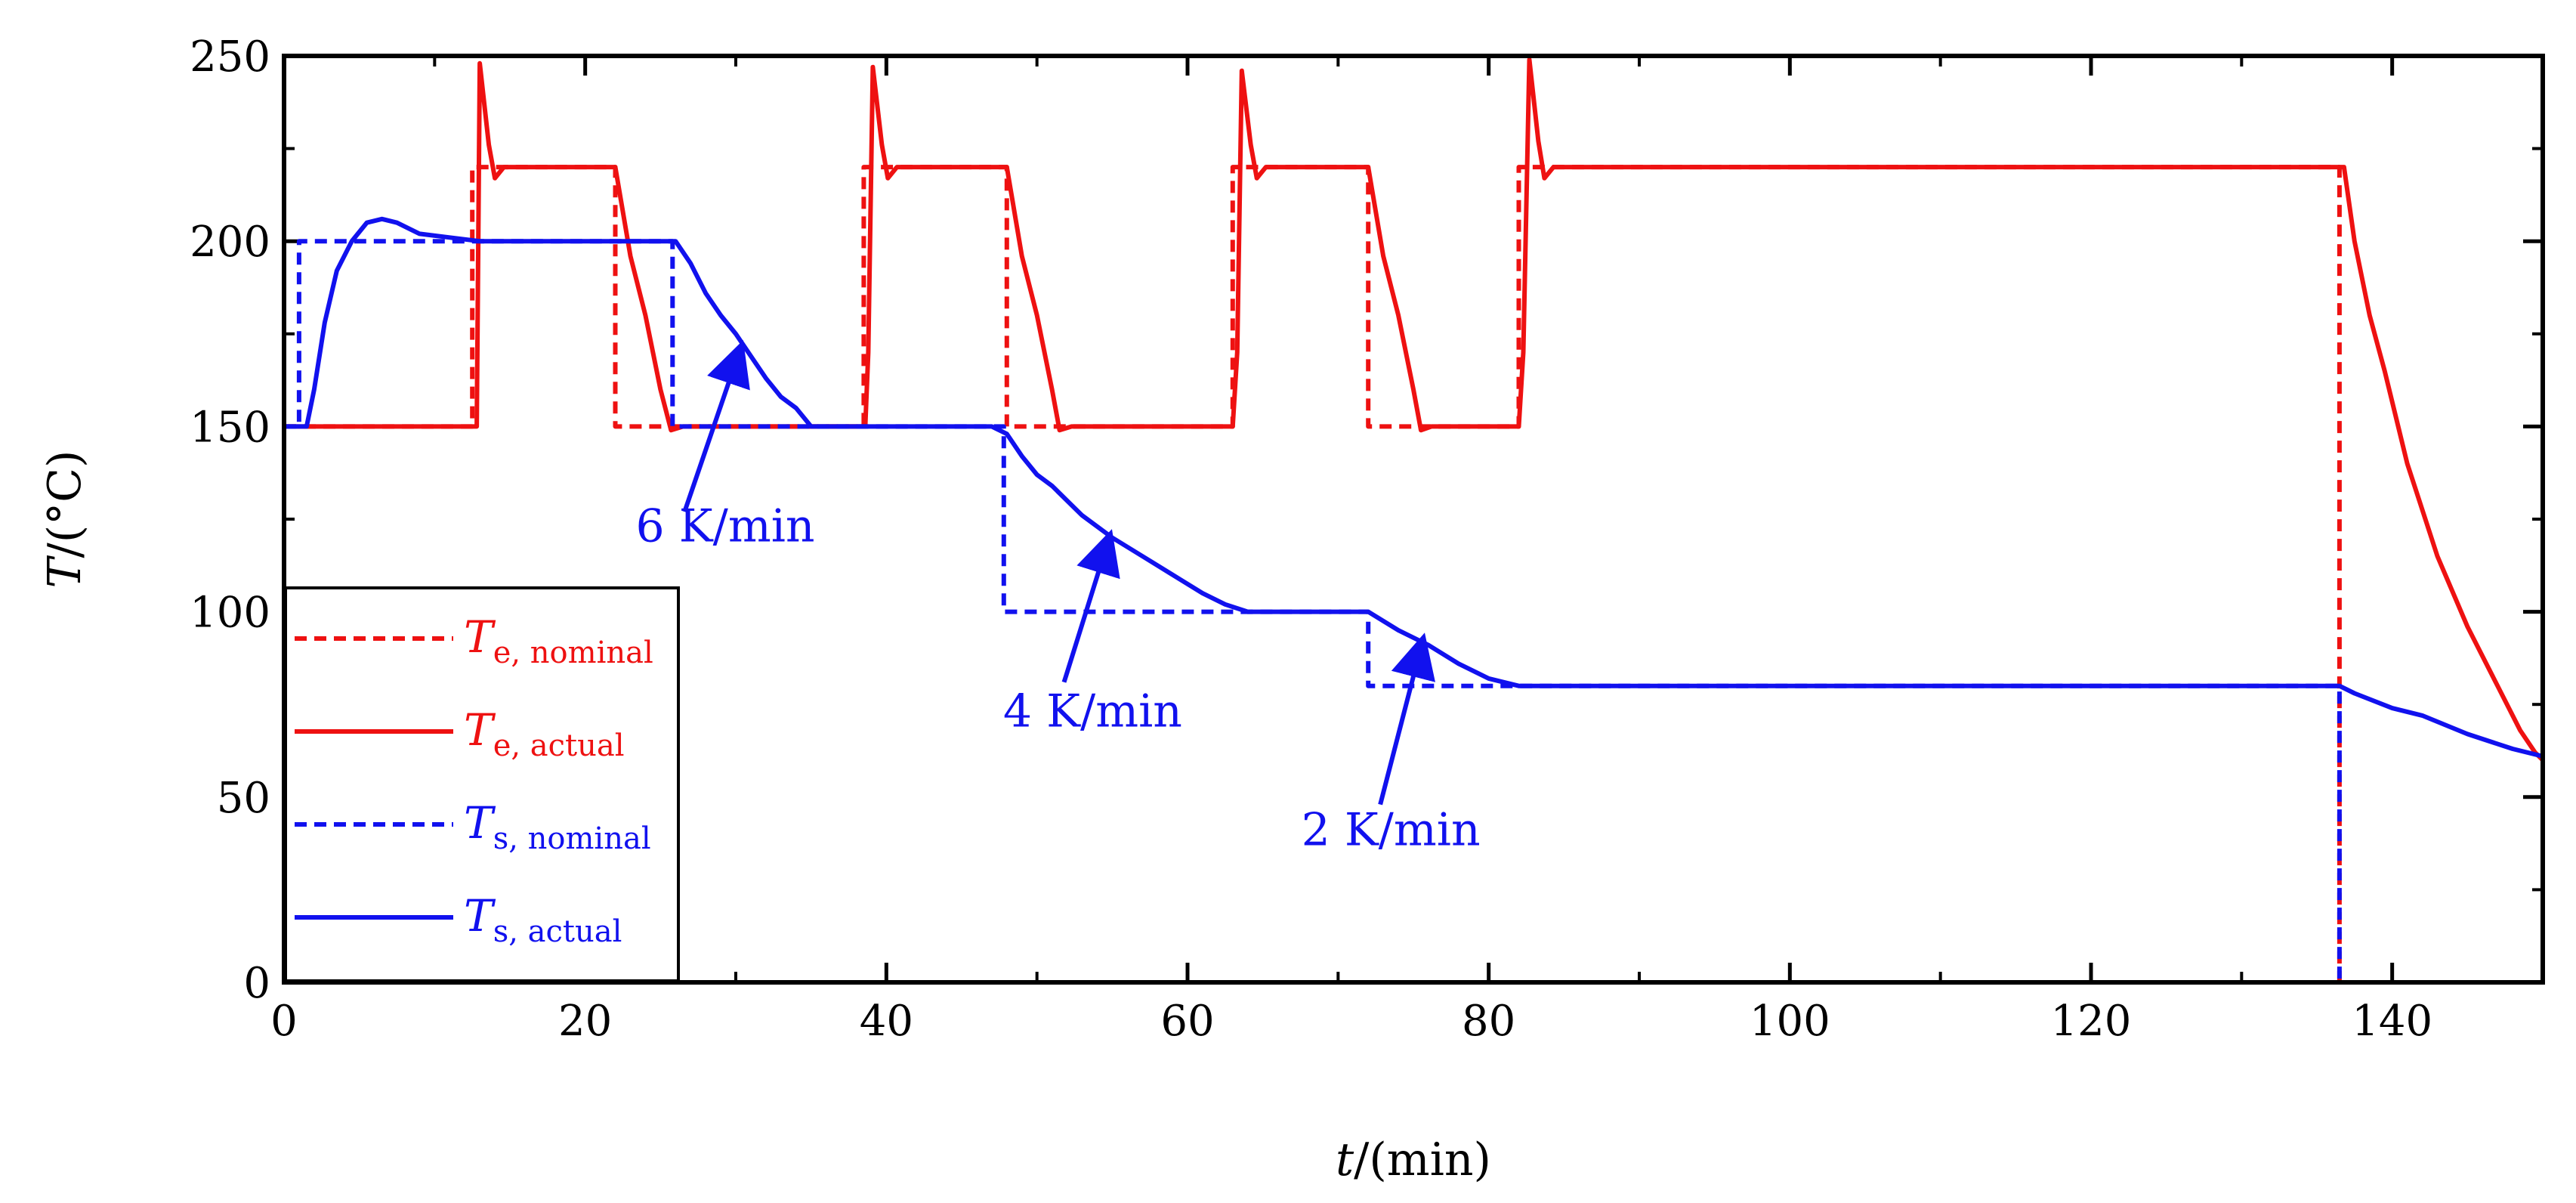 The height and width of the screenshot is (1203, 2576). Describe the element at coordinates (230, 613) in the screenshot. I see `y-tick-label: 100` at that location.